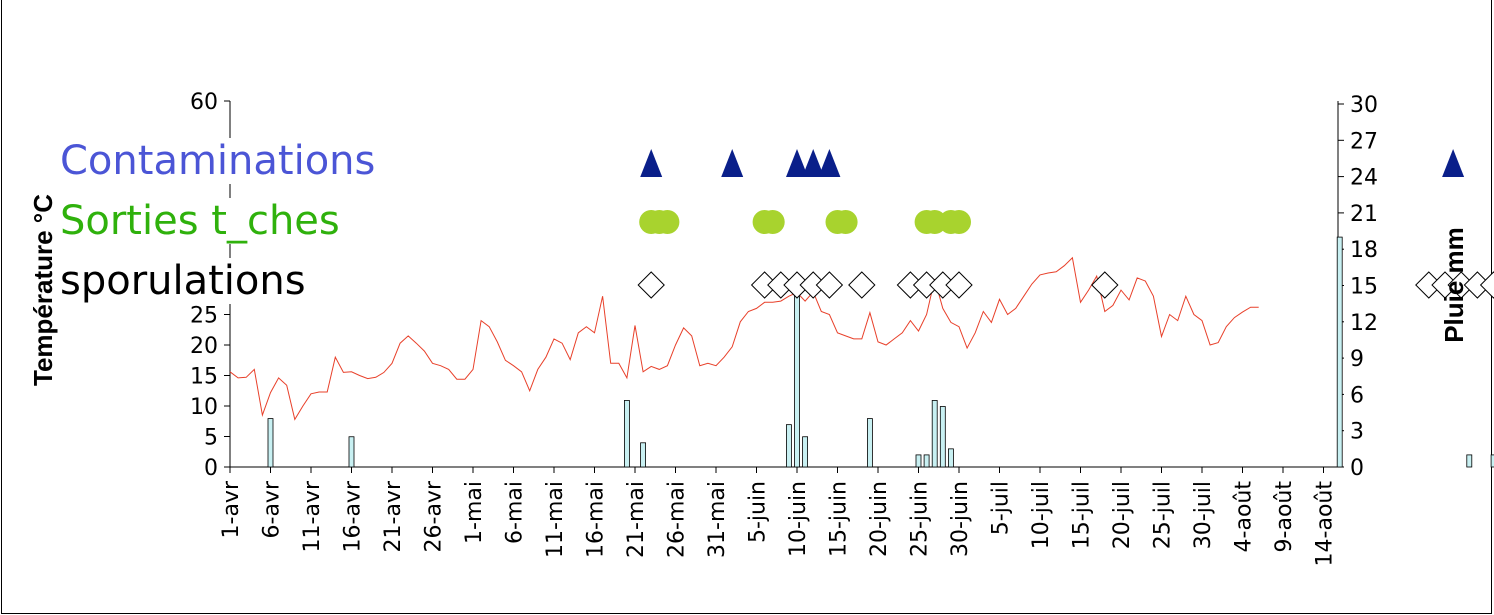 The width and height of the screenshot is (1494, 615). Describe the element at coordinates (1082, 515) in the screenshot. I see `x-tick-label: 15-juil` at that location.